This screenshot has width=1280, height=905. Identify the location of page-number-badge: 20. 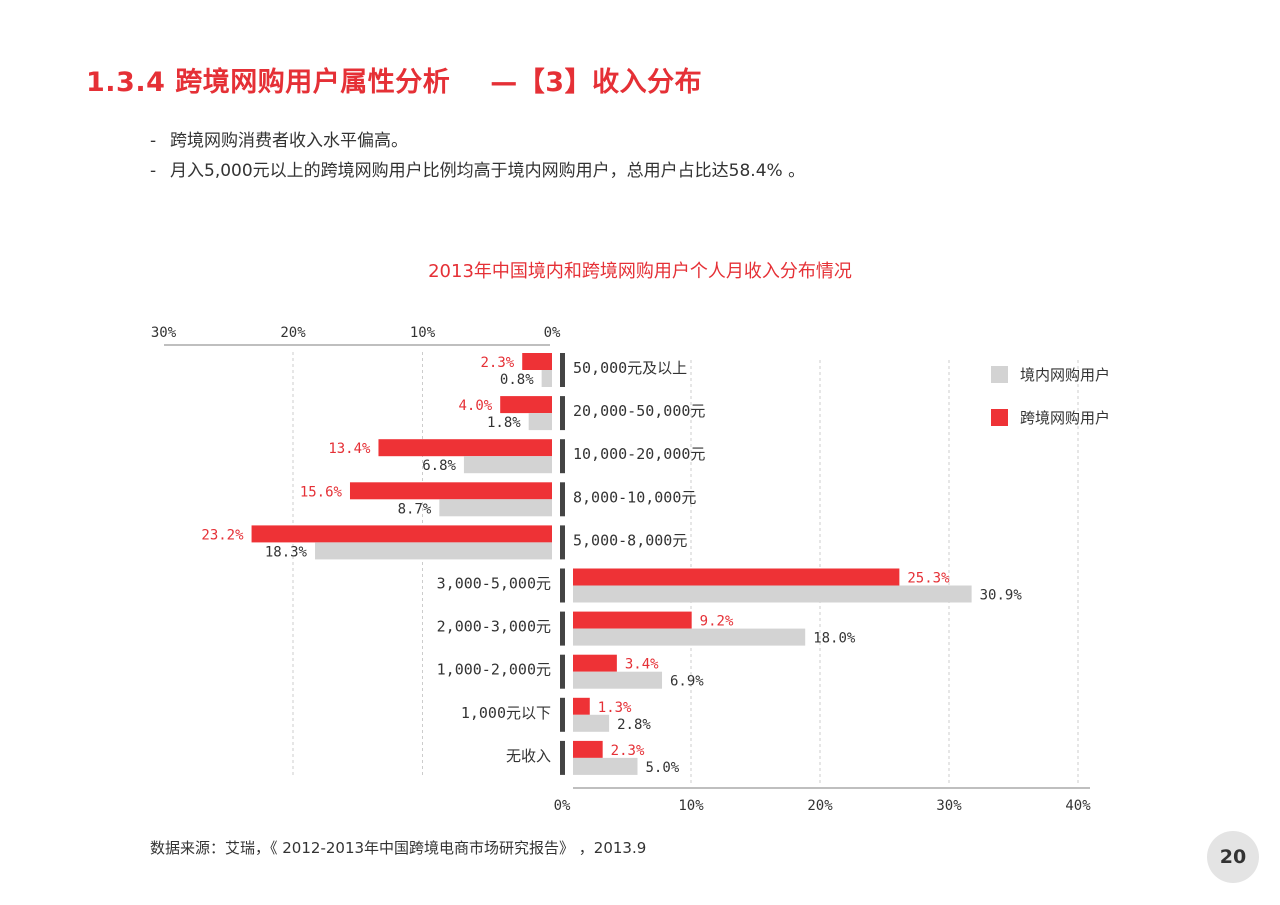
(1233, 857).